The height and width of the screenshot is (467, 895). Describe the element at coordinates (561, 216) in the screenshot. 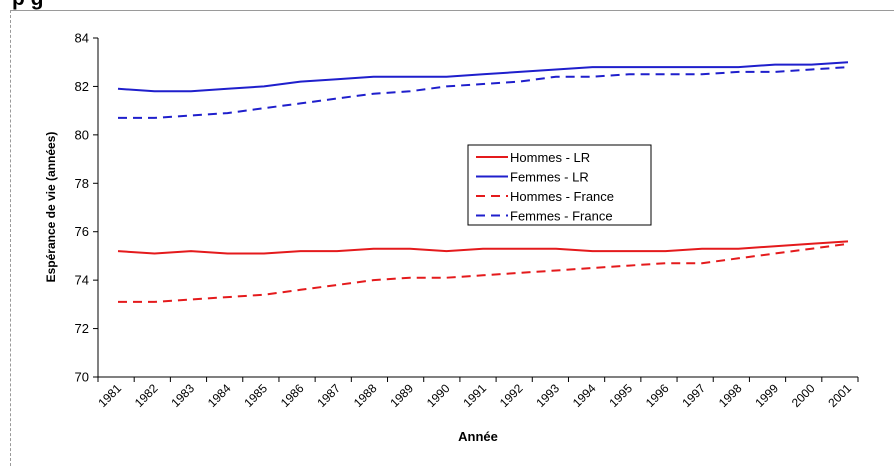

I see `legend-label: Femmes - France` at that location.